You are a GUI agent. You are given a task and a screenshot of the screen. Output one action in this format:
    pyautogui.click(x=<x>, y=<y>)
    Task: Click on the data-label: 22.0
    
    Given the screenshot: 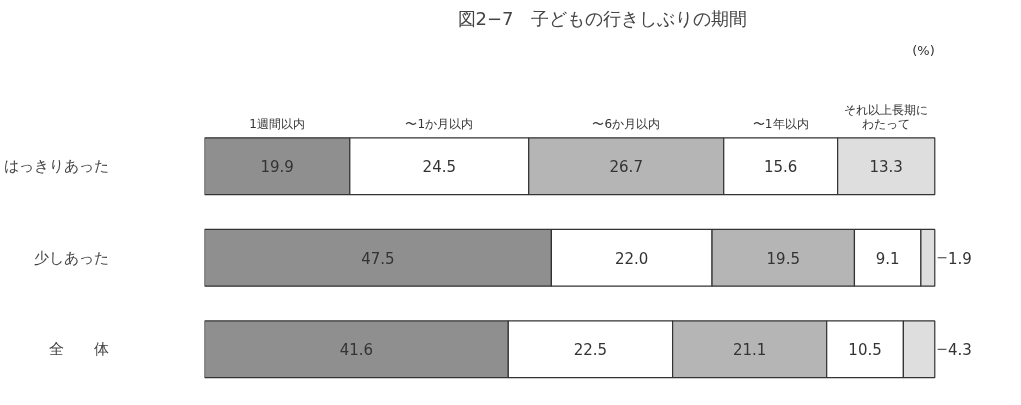 What is the action you would take?
    pyautogui.click(x=632, y=258)
    